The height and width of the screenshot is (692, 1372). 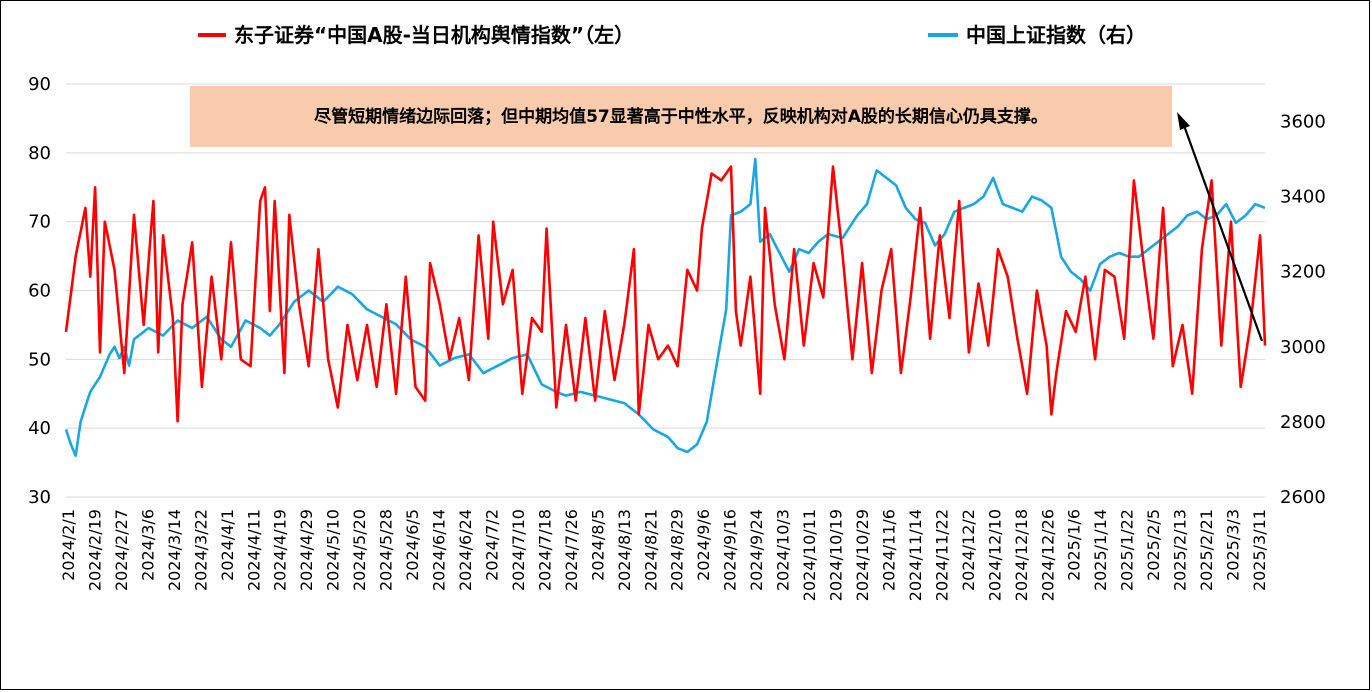 What do you see at coordinates (95, 550) in the screenshot?
I see `x-tick-label: 2024/2/19` at bounding box center [95, 550].